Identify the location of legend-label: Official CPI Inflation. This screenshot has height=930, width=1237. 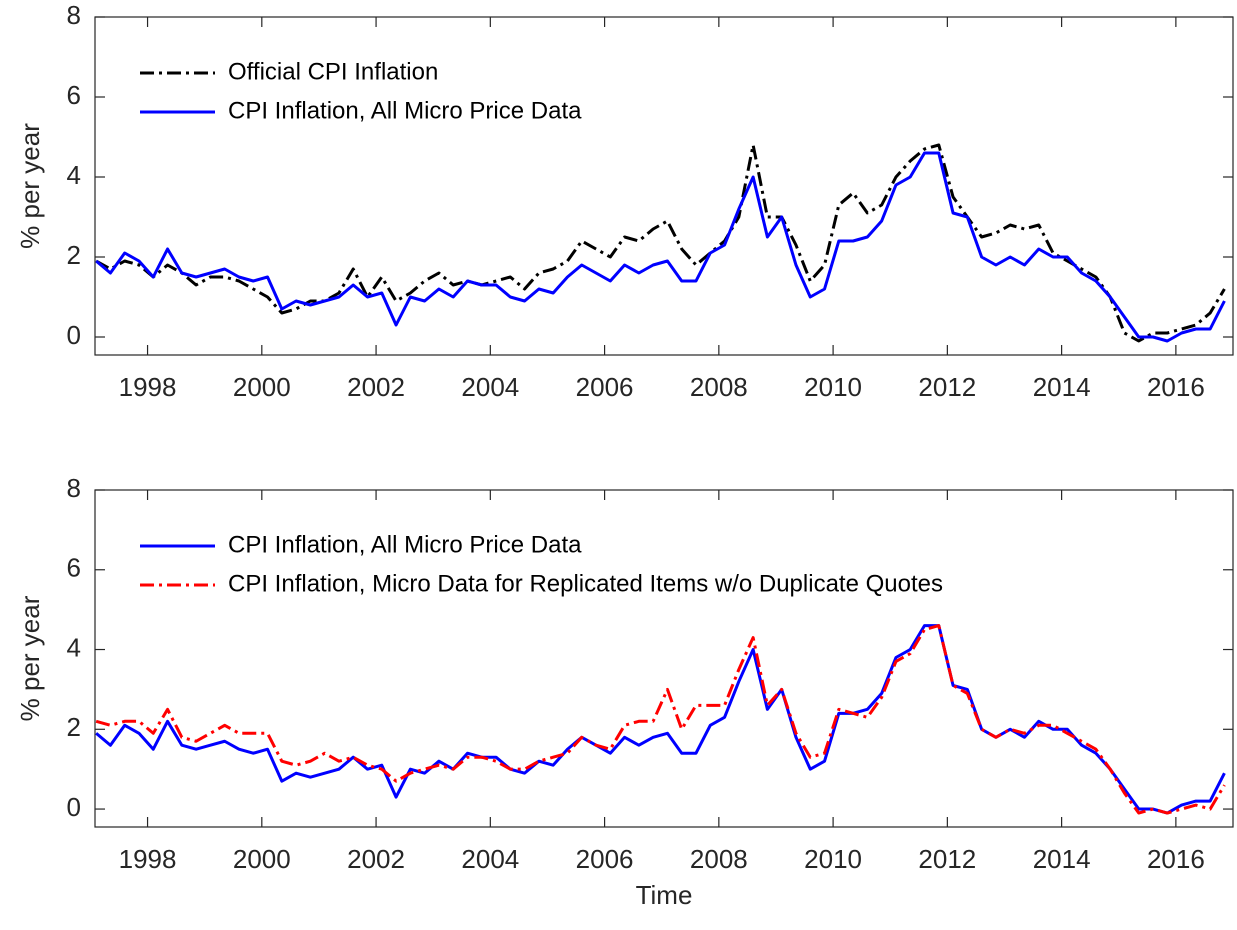
(333, 71).